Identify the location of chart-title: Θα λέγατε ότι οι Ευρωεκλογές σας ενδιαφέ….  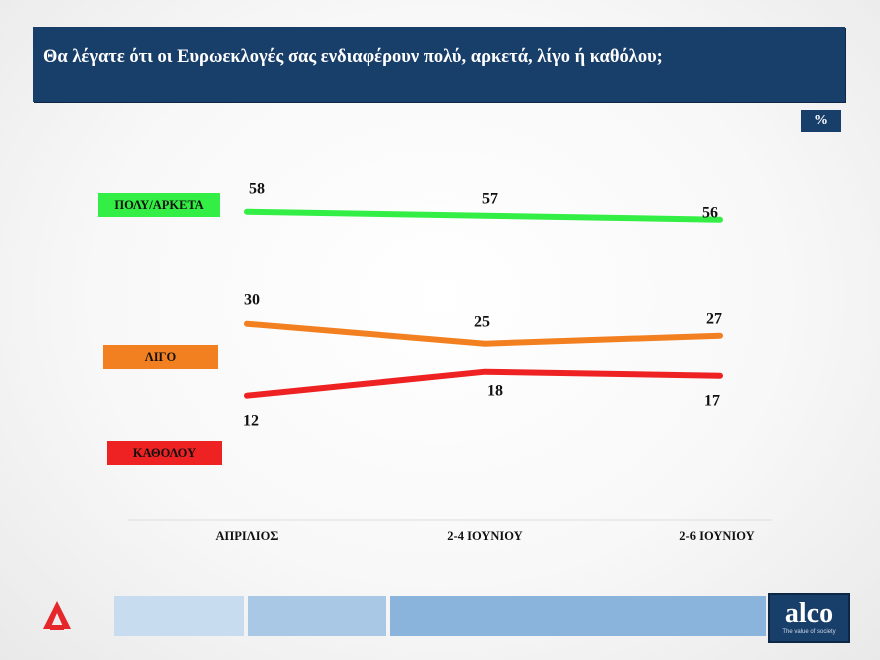
(353, 57).